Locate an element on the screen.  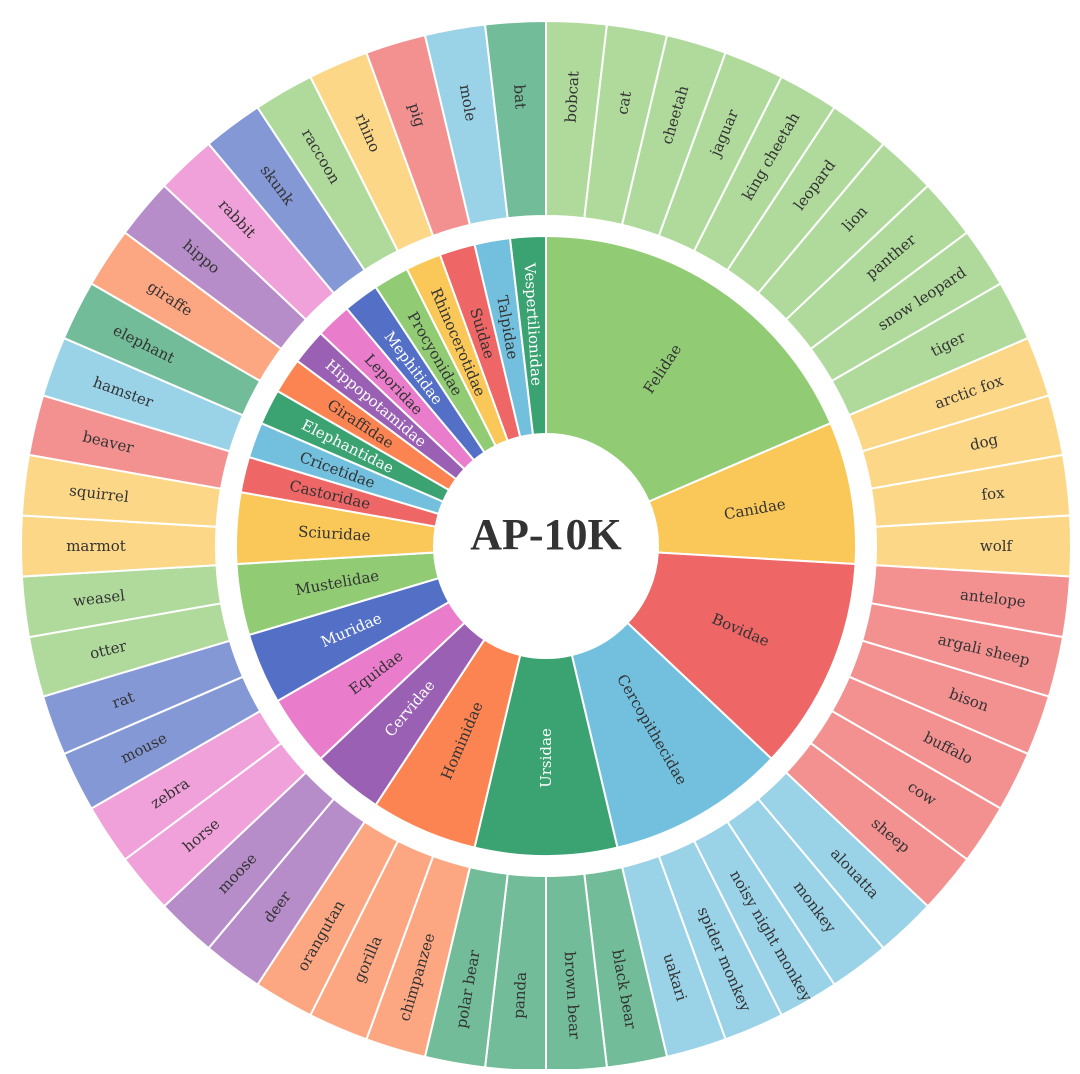
chart-title: AP-10K is located at coordinates (546, 534).